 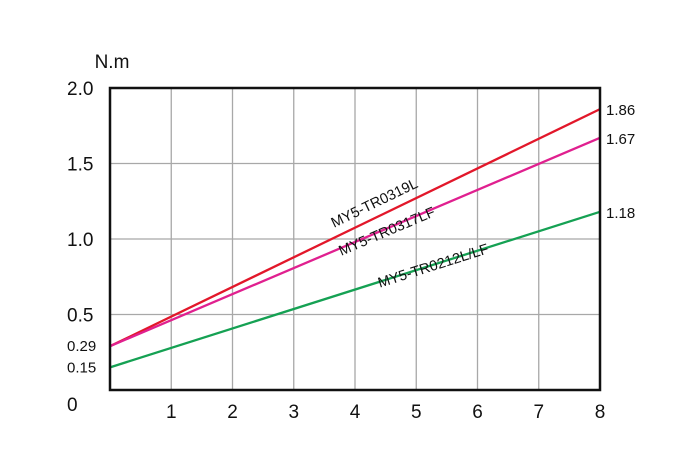 I want to click on series-end-label: 1.86, so click(x=620, y=110).